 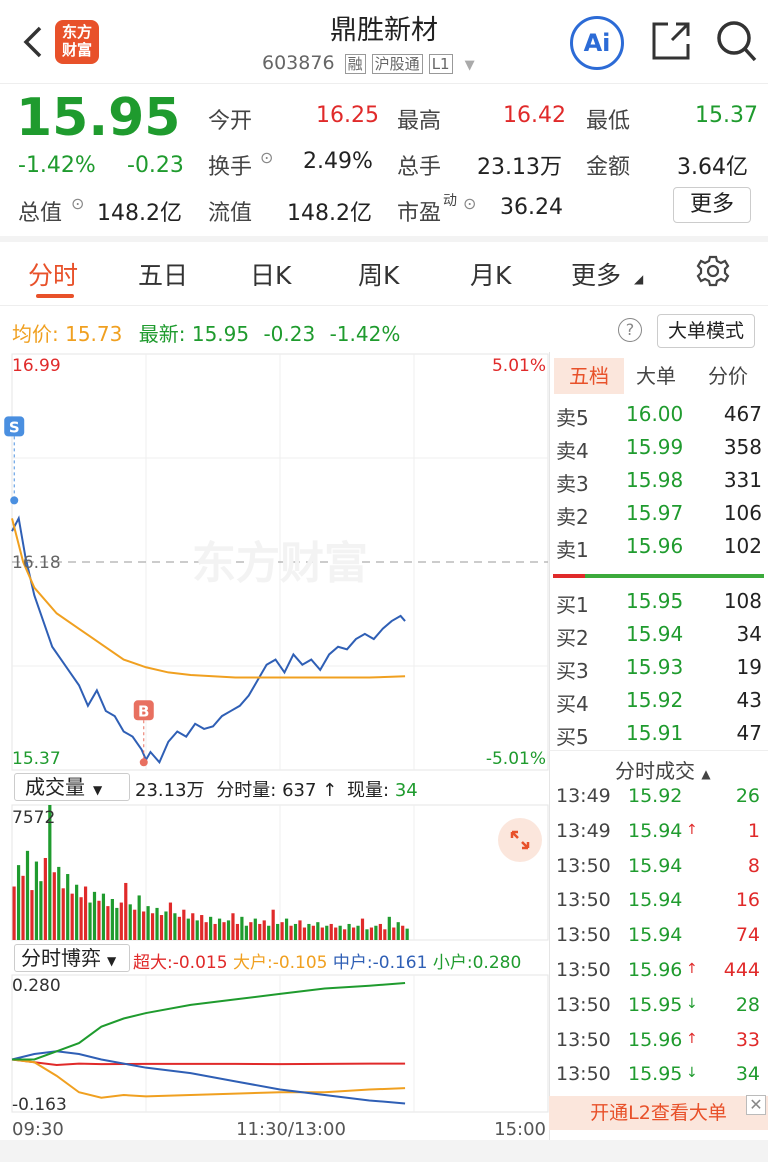 What do you see at coordinates (659, 418) in the screenshot?
I see `ask-row: 卖5 16.00 467` at bounding box center [659, 418].